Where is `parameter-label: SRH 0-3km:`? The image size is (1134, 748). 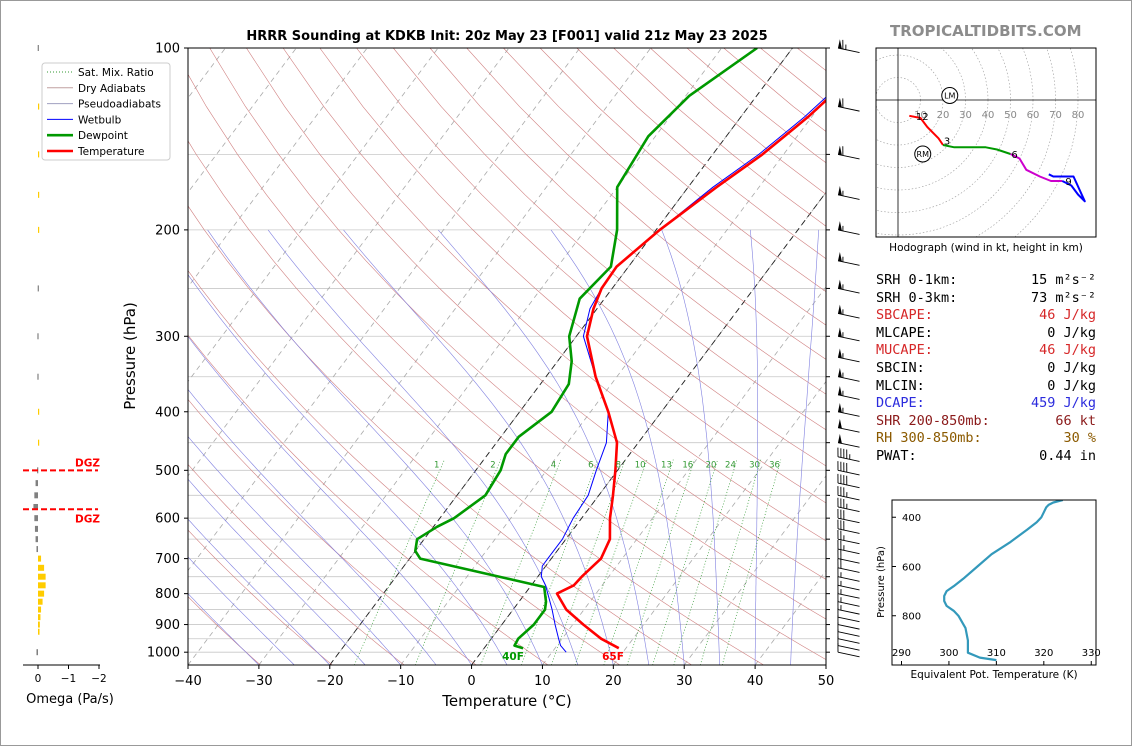 parameter-label: SRH 0-3km: is located at coordinates (917, 297).